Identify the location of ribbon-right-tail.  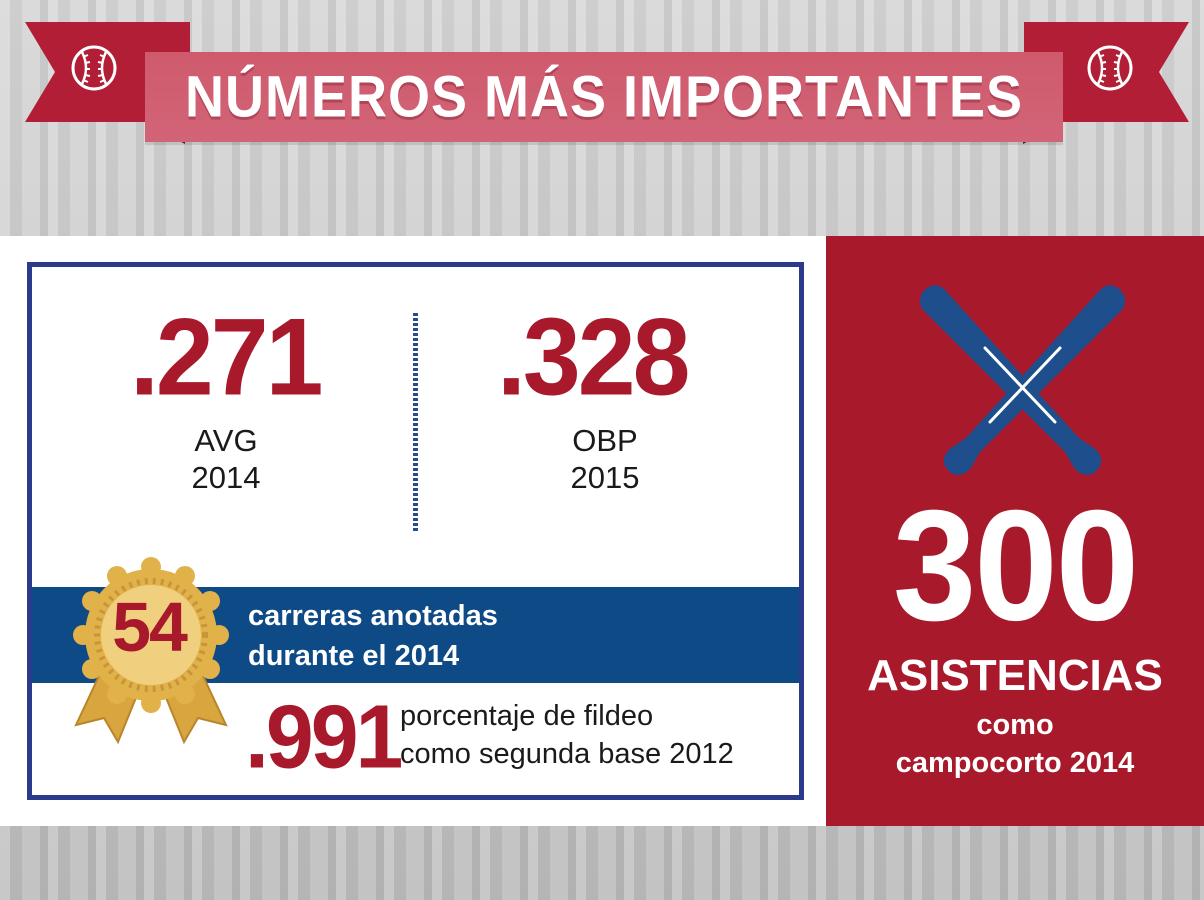
(1106, 72).